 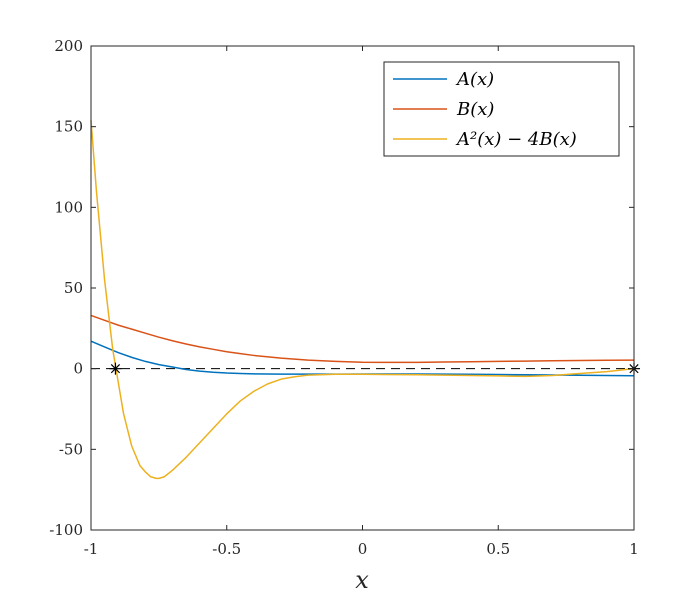 What do you see at coordinates (68, 127) in the screenshot?
I see `y-tick-label: 150` at bounding box center [68, 127].